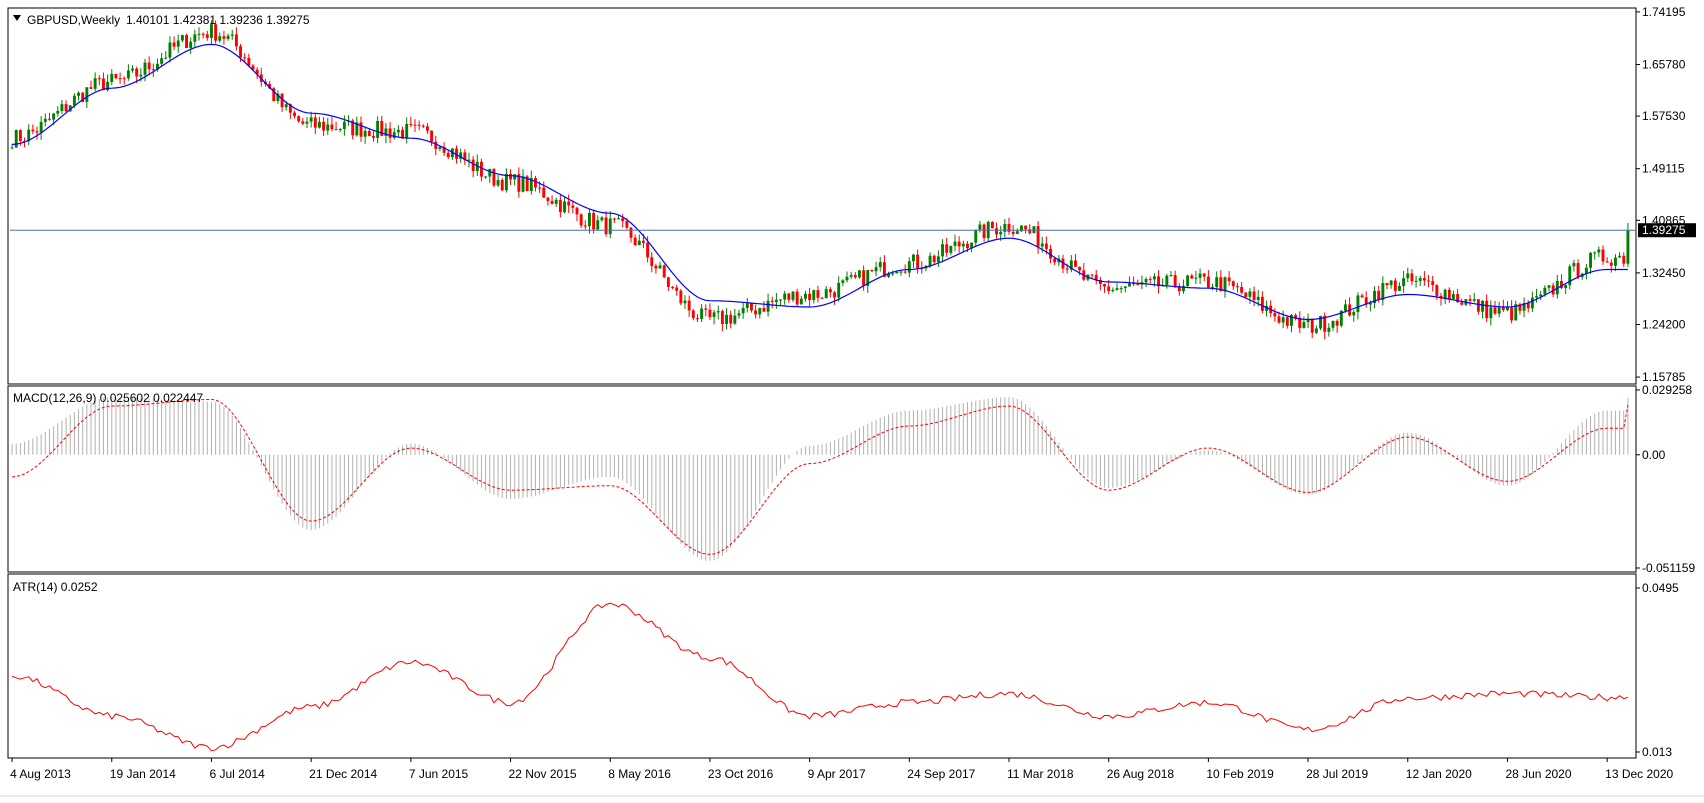 Image resolution: width=1704 pixels, height=803 pixels. I want to click on x-tick-label: 23 Oct 2016, so click(741, 774).